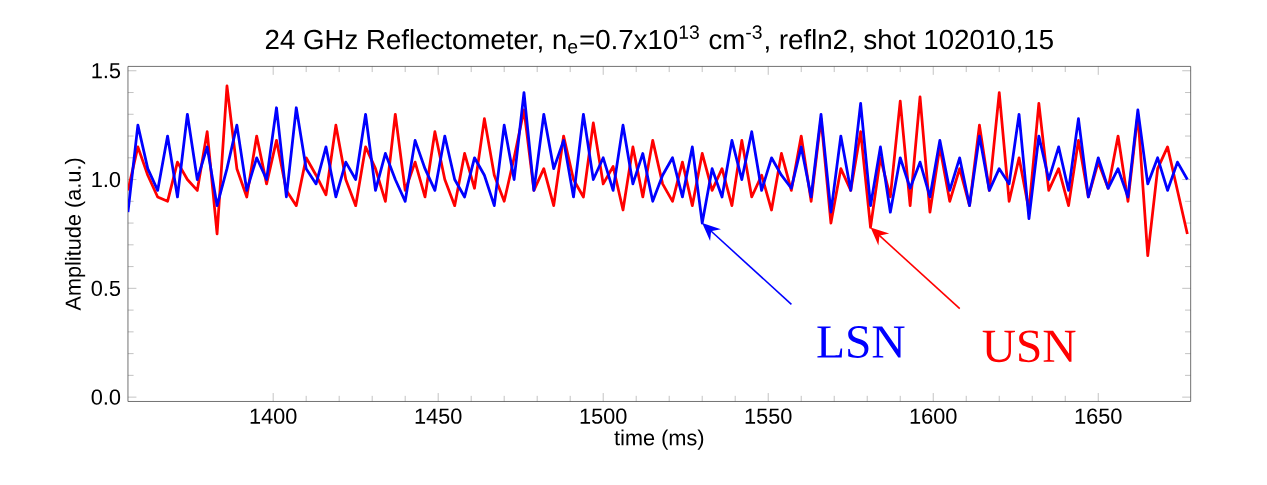 This screenshot has width=1267, height=485. I want to click on y-tick-label: 1.0, so click(106, 180).